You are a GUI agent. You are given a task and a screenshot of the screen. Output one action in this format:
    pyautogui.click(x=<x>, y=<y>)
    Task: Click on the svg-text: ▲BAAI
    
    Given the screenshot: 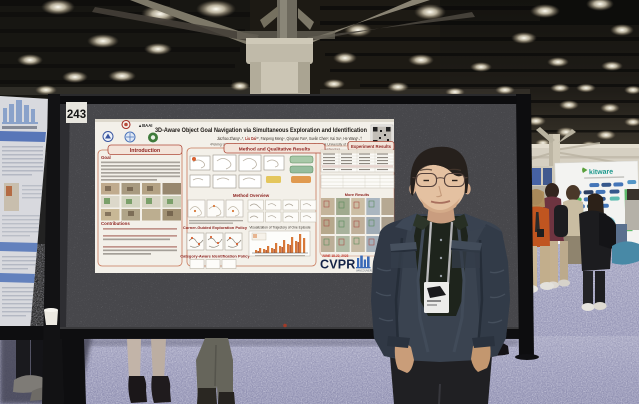 What is the action you would take?
    pyautogui.click(x=145, y=125)
    